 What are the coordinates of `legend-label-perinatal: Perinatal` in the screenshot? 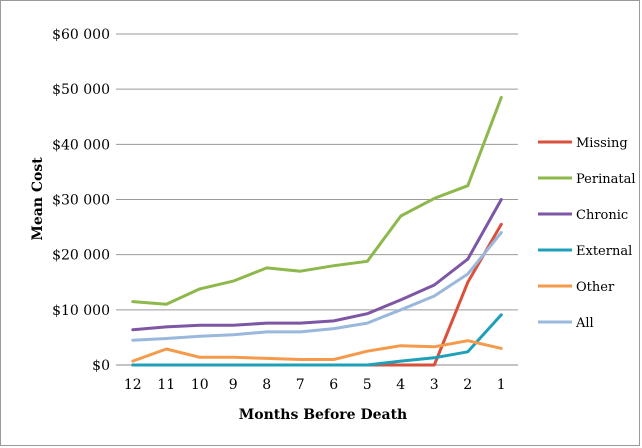 It's located at (605, 179).